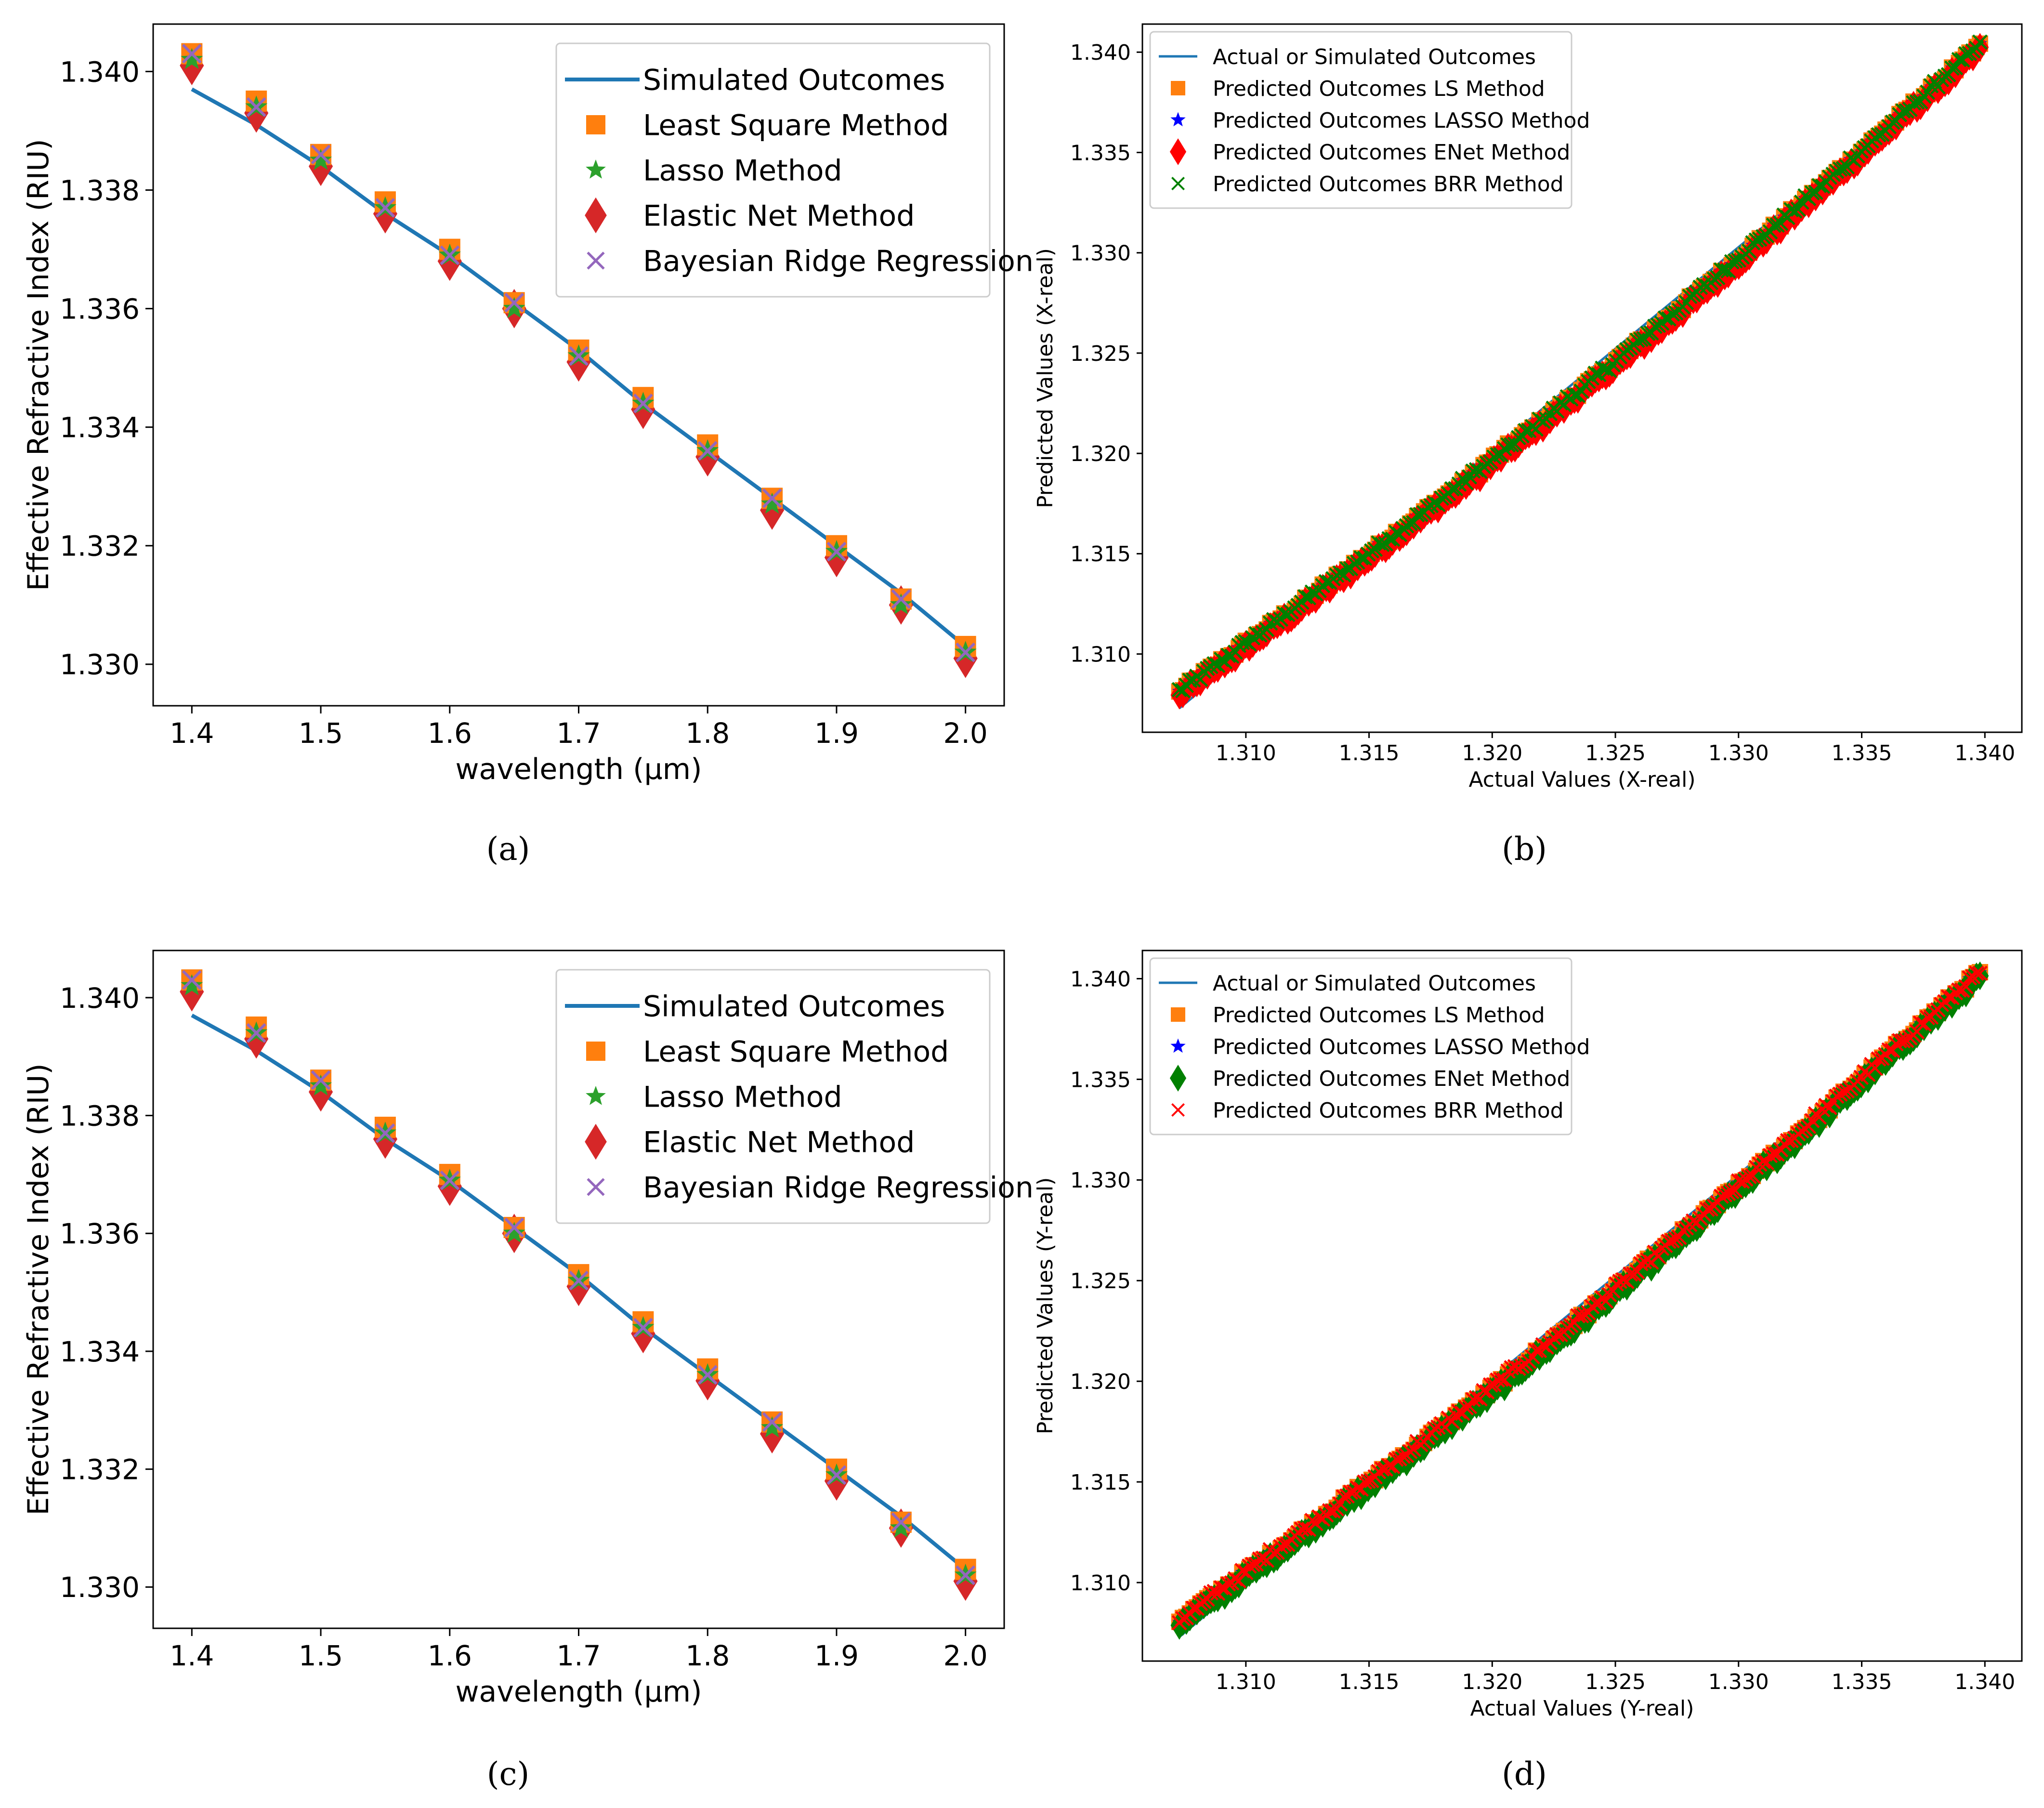 The width and height of the screenshot is (2044, 1808). What do you see at coordinates (1374, 983) in the screenshot?
I see `legend-label: Actual or Simulated Outcomes` at bounding box center [1374, 983].